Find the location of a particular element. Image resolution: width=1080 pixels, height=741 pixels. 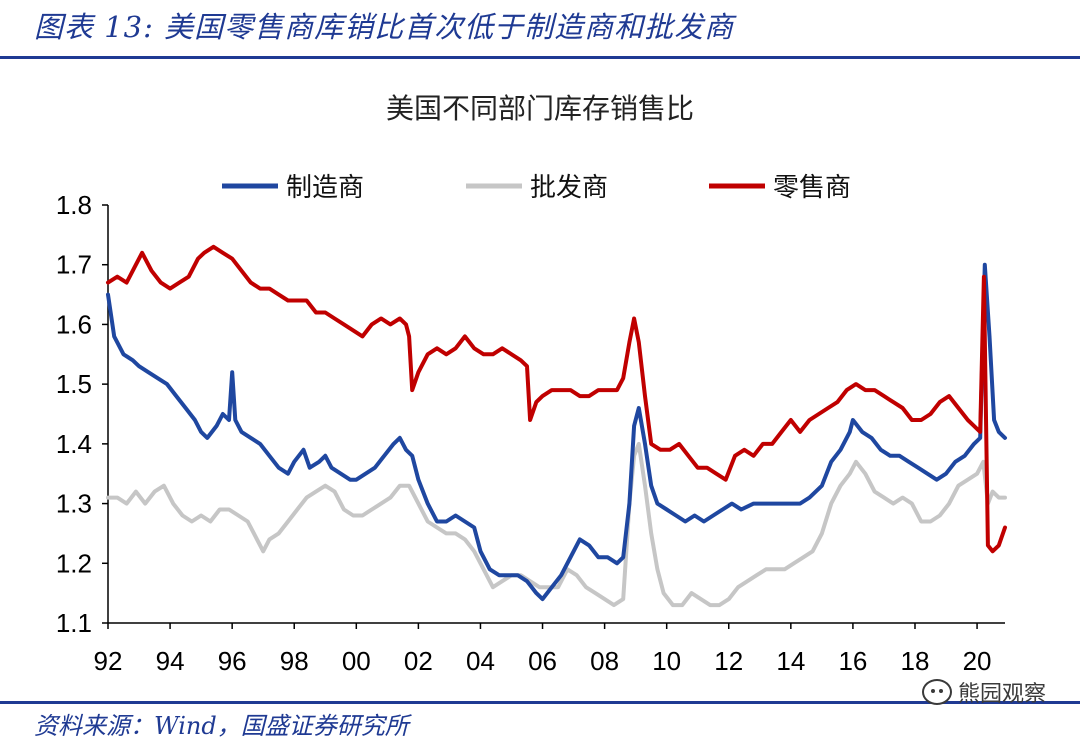

y-tick-label: 1.5 is located at coordinates (74, 384).